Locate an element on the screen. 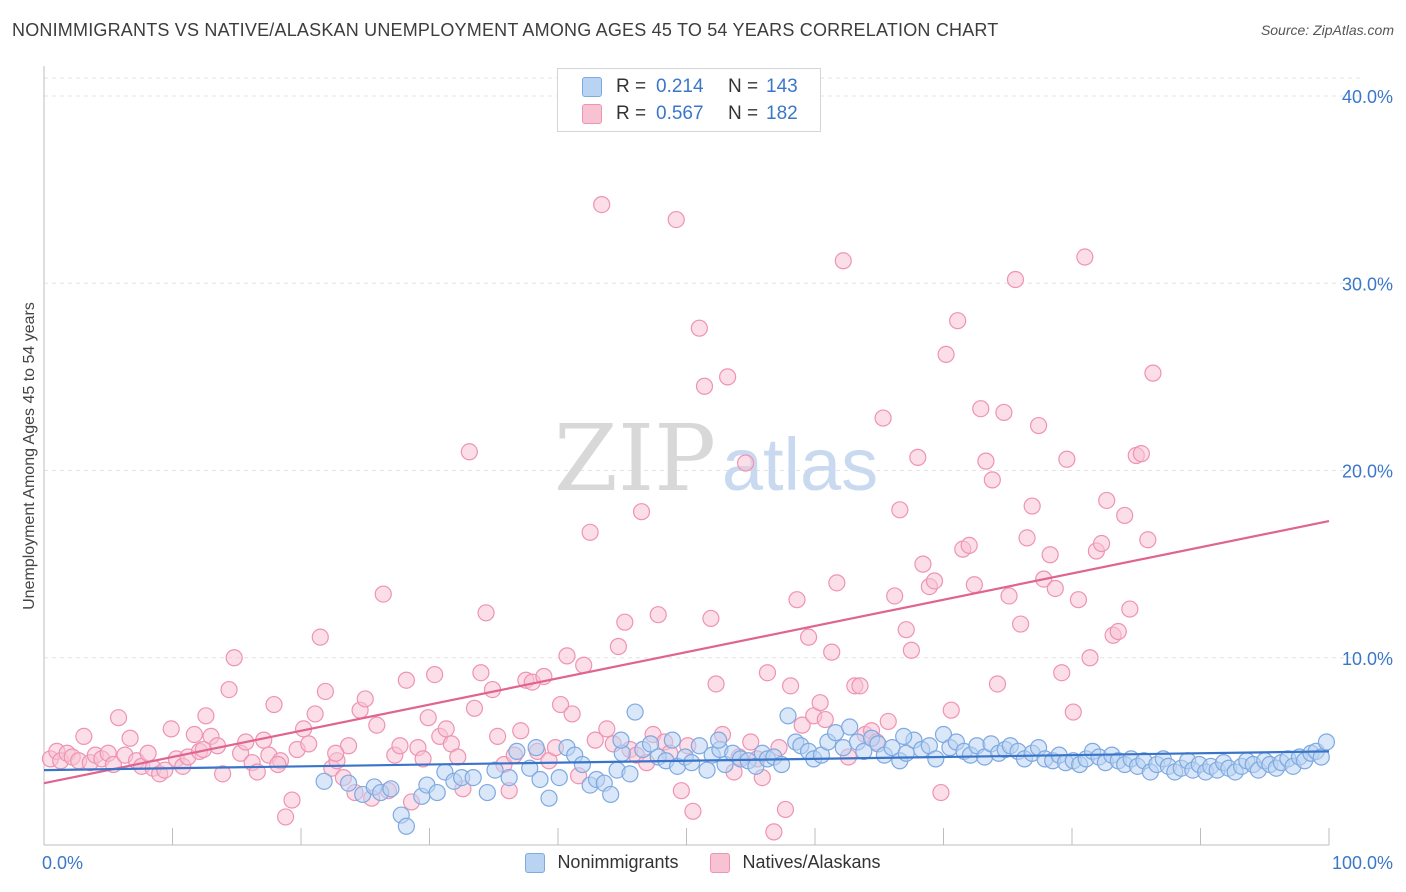  source-credit: Source: ZipAtlas.com is located at coordinates (1327, 30).